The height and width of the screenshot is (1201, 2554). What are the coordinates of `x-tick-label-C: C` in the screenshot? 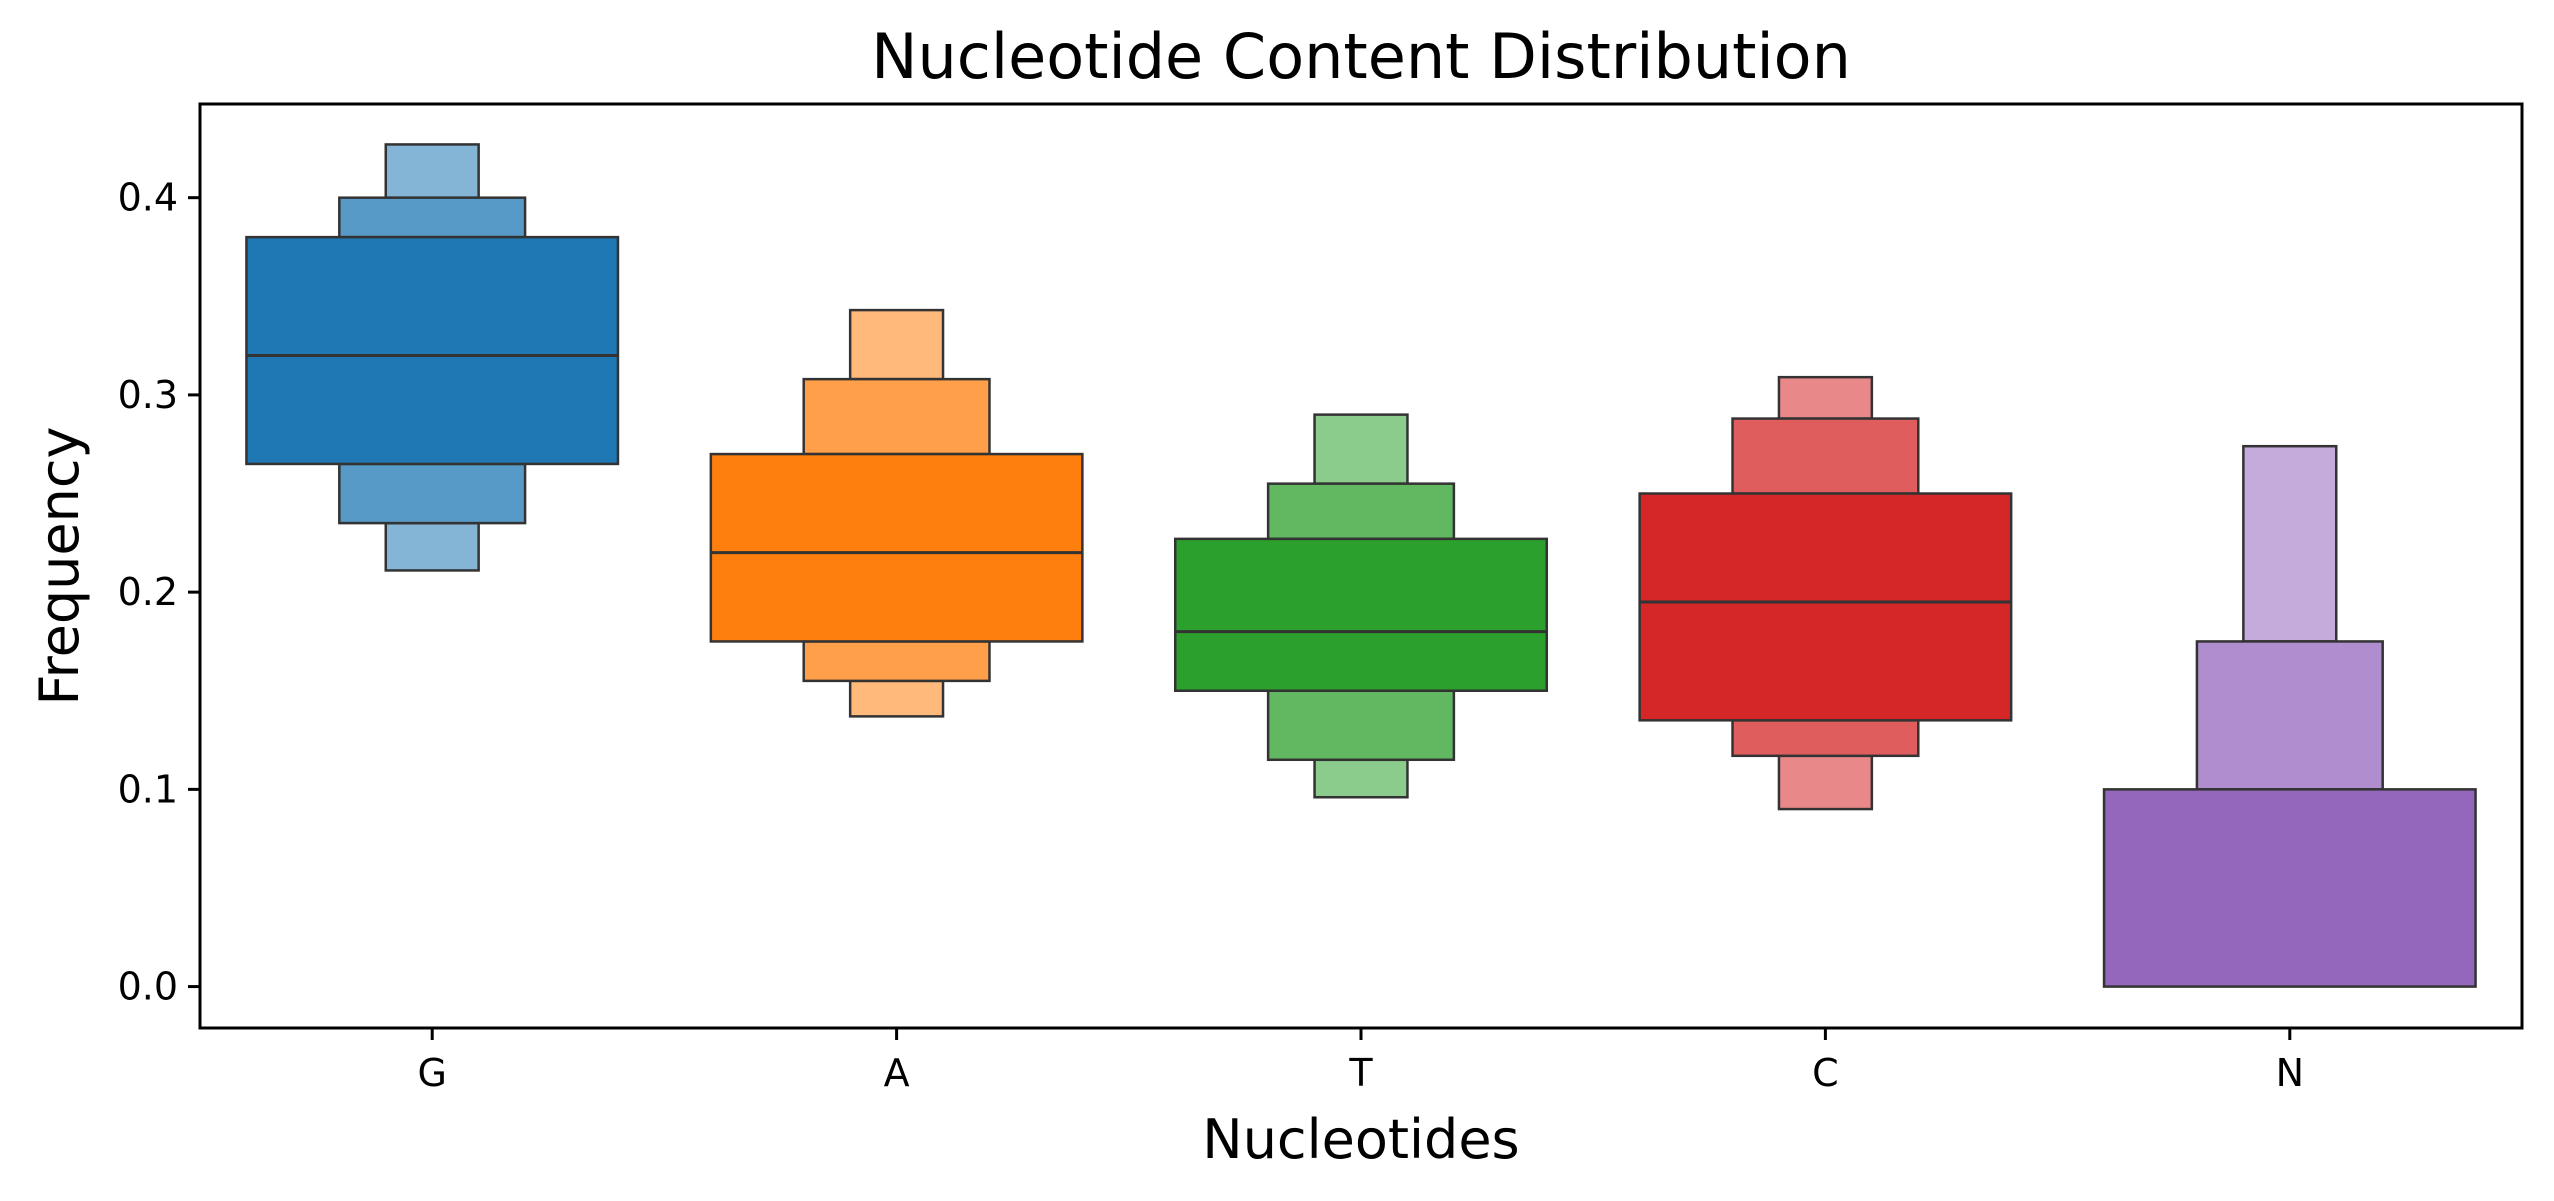 It's located at (1825, 1073).